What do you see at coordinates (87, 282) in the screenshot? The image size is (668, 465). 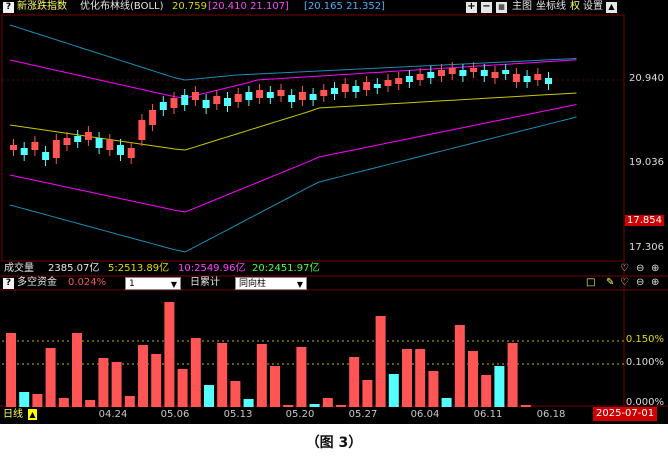 I see `indicator-value: 0.024%` at bounding box center [87, 282].